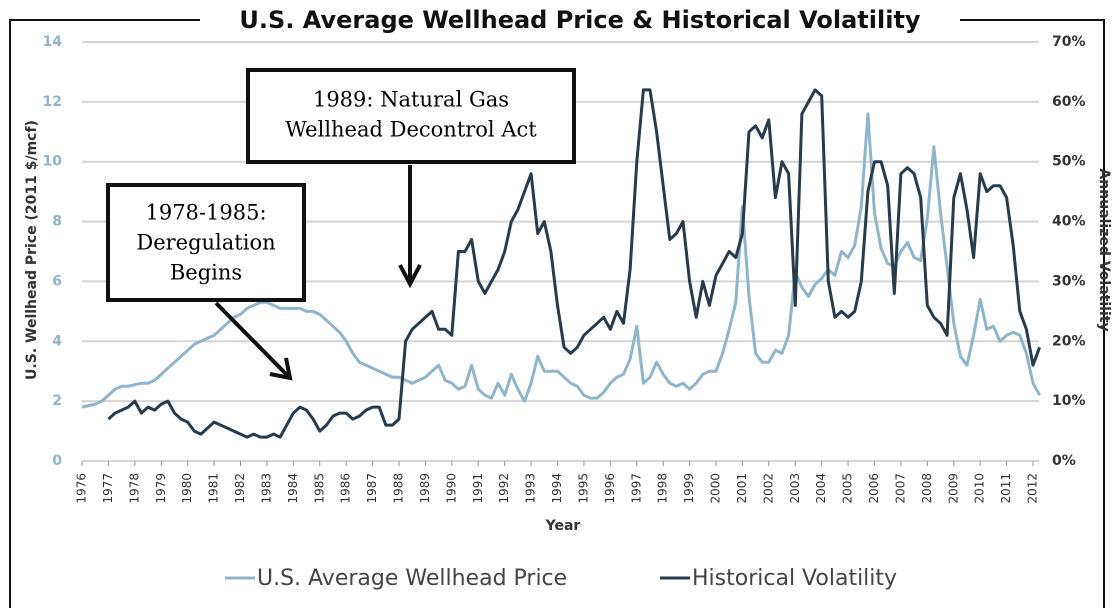 The width and height of the screenshot is (1114, 608). I want to click on annotation-text: Wellhead Decontrol Act, so click(411, 130).